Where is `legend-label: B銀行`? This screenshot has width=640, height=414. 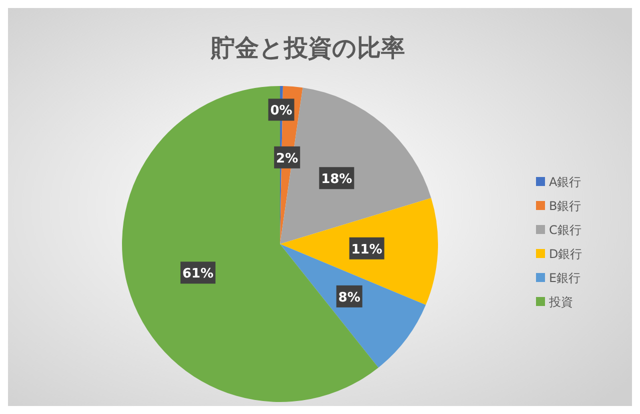
legend-label: B銀行 is located at coordinates (565, 206).